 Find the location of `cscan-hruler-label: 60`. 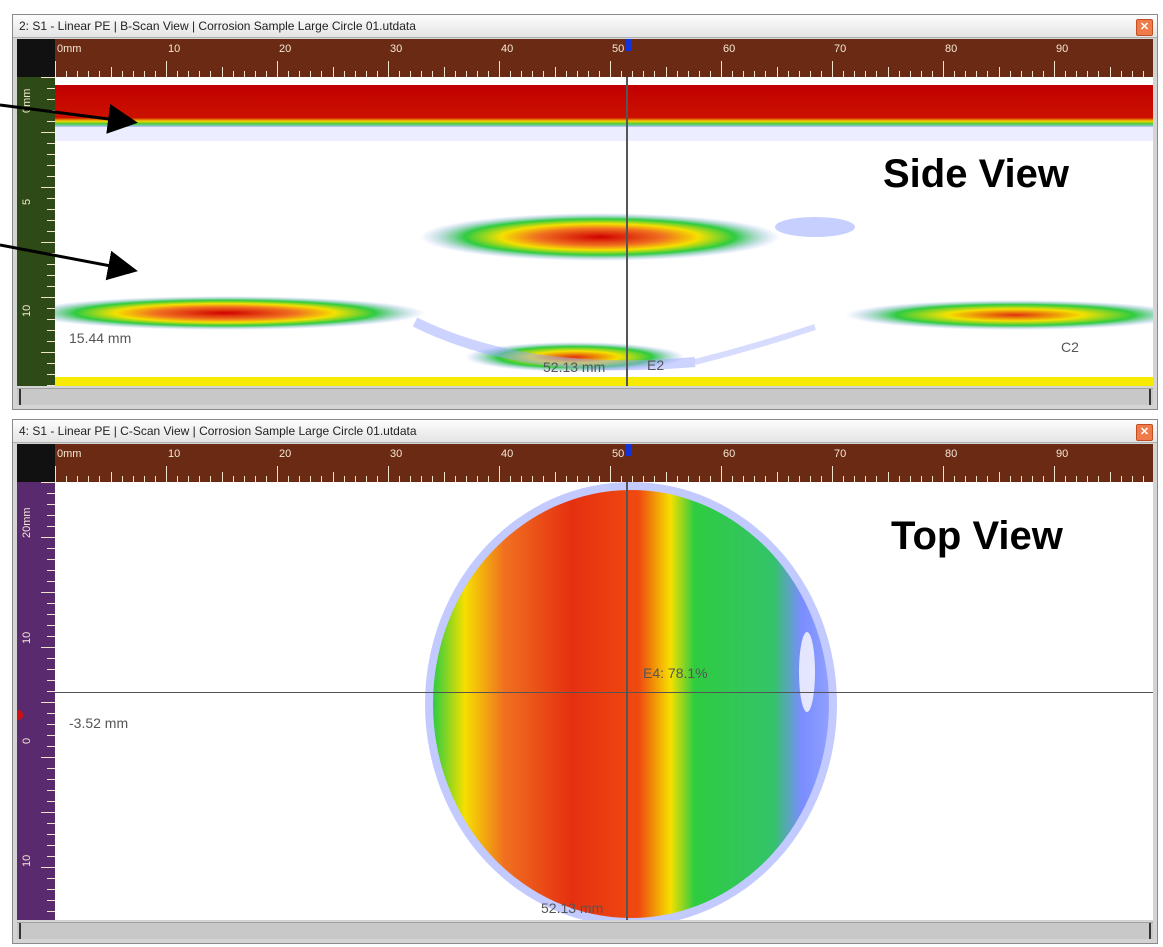

cscan-hruler-label: 60 is located at coordinates (729, 454).